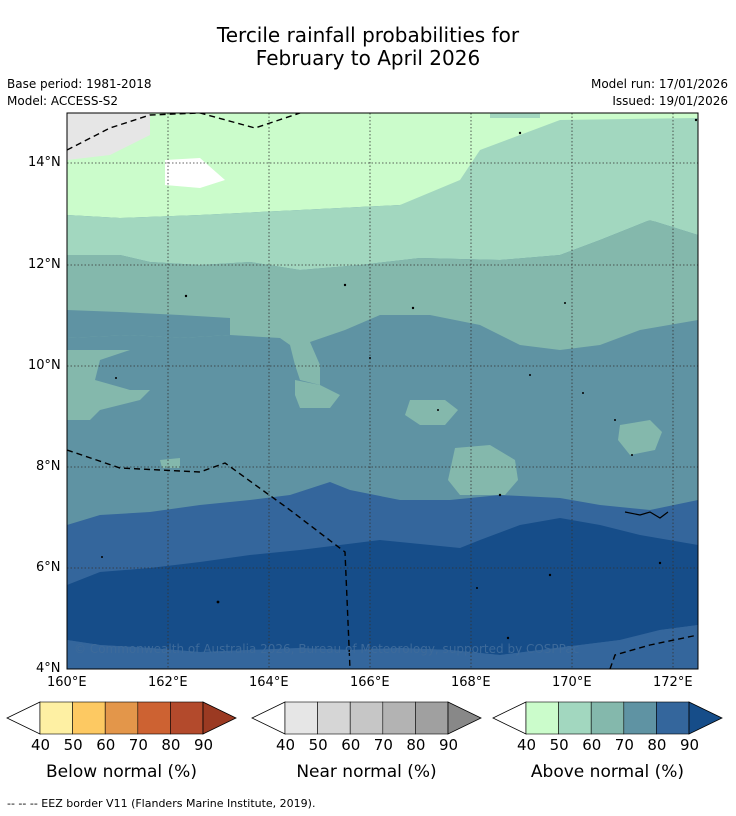 The width and height of the screenshot is (736, 816). What do you see at coordinates (659, 84) in the screenshot?
I see `model-run-text: Model run: 17/01/2026` at bounding box center [659, 84].